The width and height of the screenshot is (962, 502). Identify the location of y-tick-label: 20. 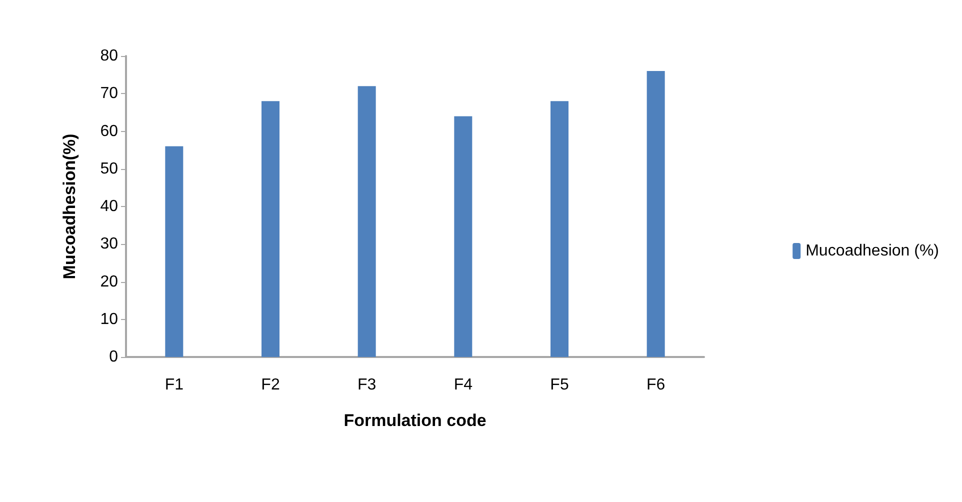
(109, 281).